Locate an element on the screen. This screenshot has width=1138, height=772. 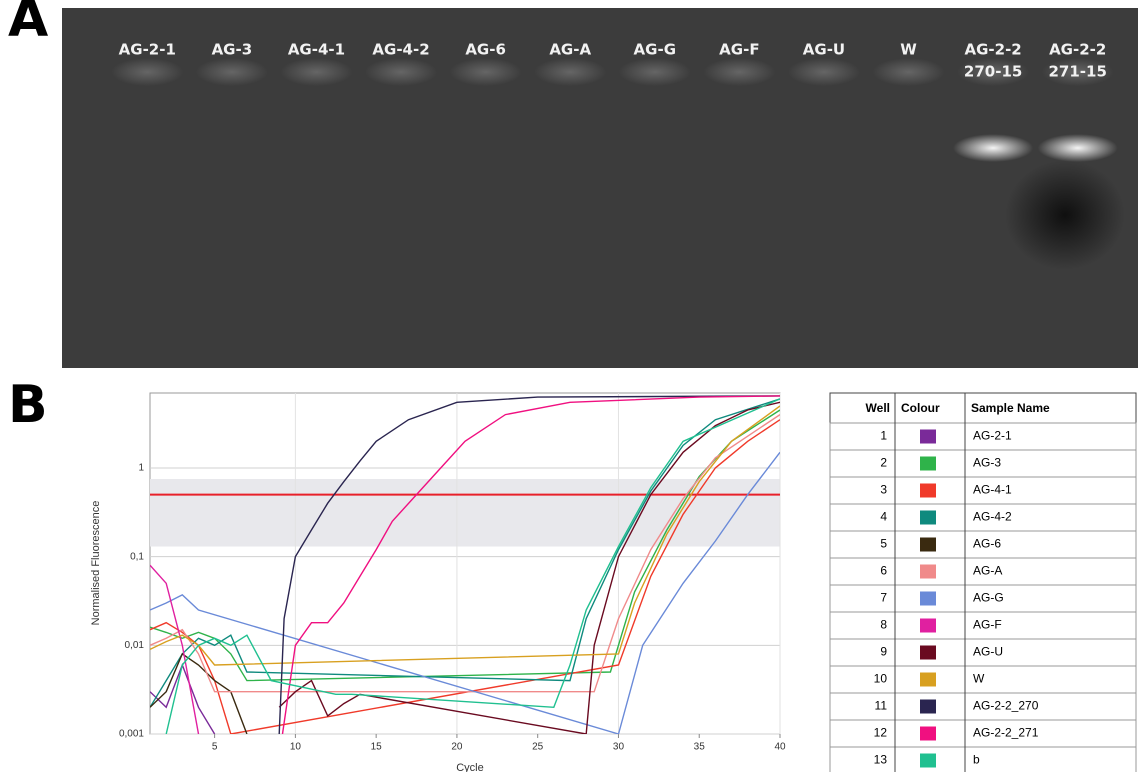
table-header-cell: Well is located at coordinates (878, 408).